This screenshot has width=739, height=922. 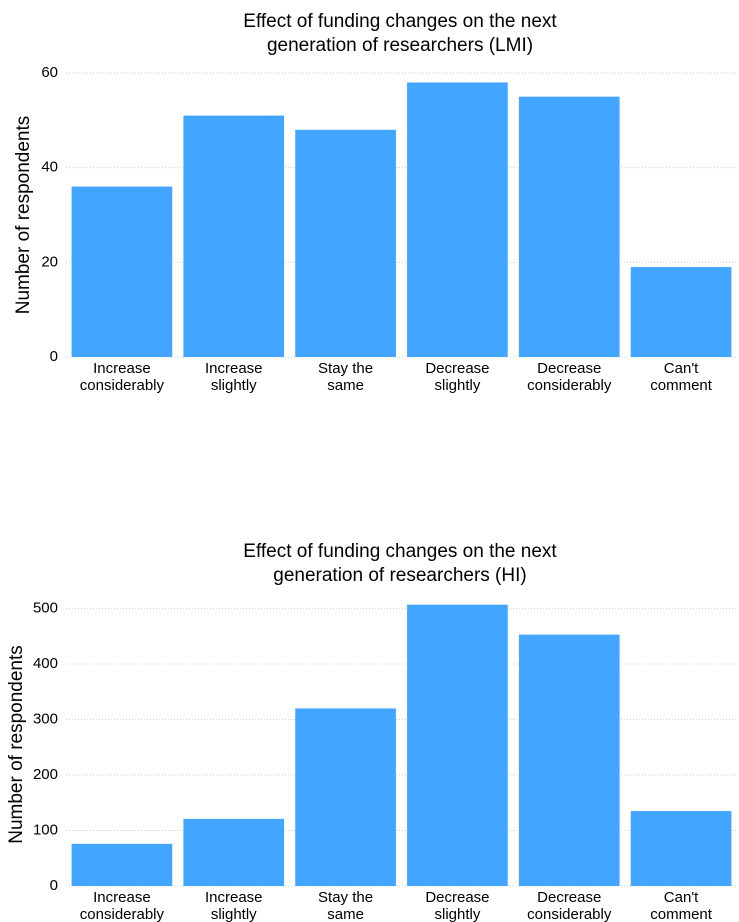 I want to click on y-tick-label: 400, so click(x=45, y=663).